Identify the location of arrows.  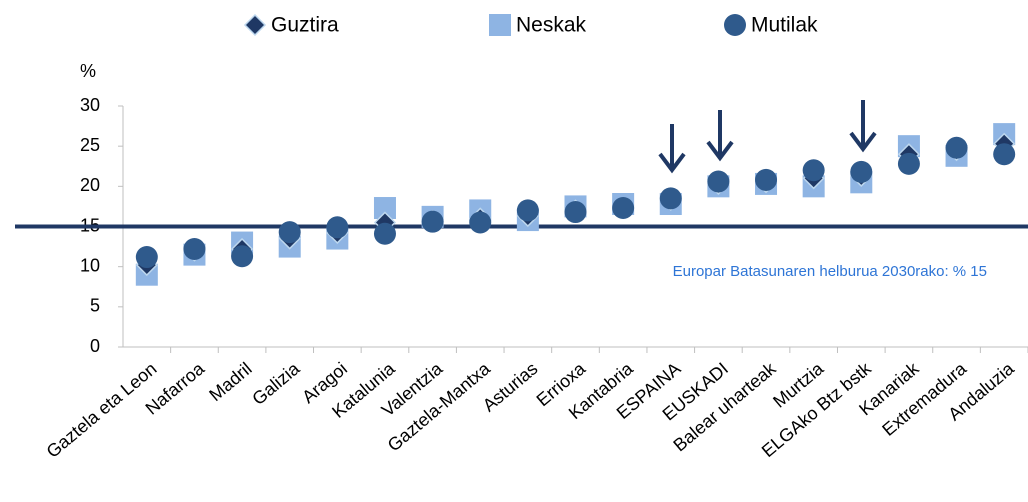
(767, 137).